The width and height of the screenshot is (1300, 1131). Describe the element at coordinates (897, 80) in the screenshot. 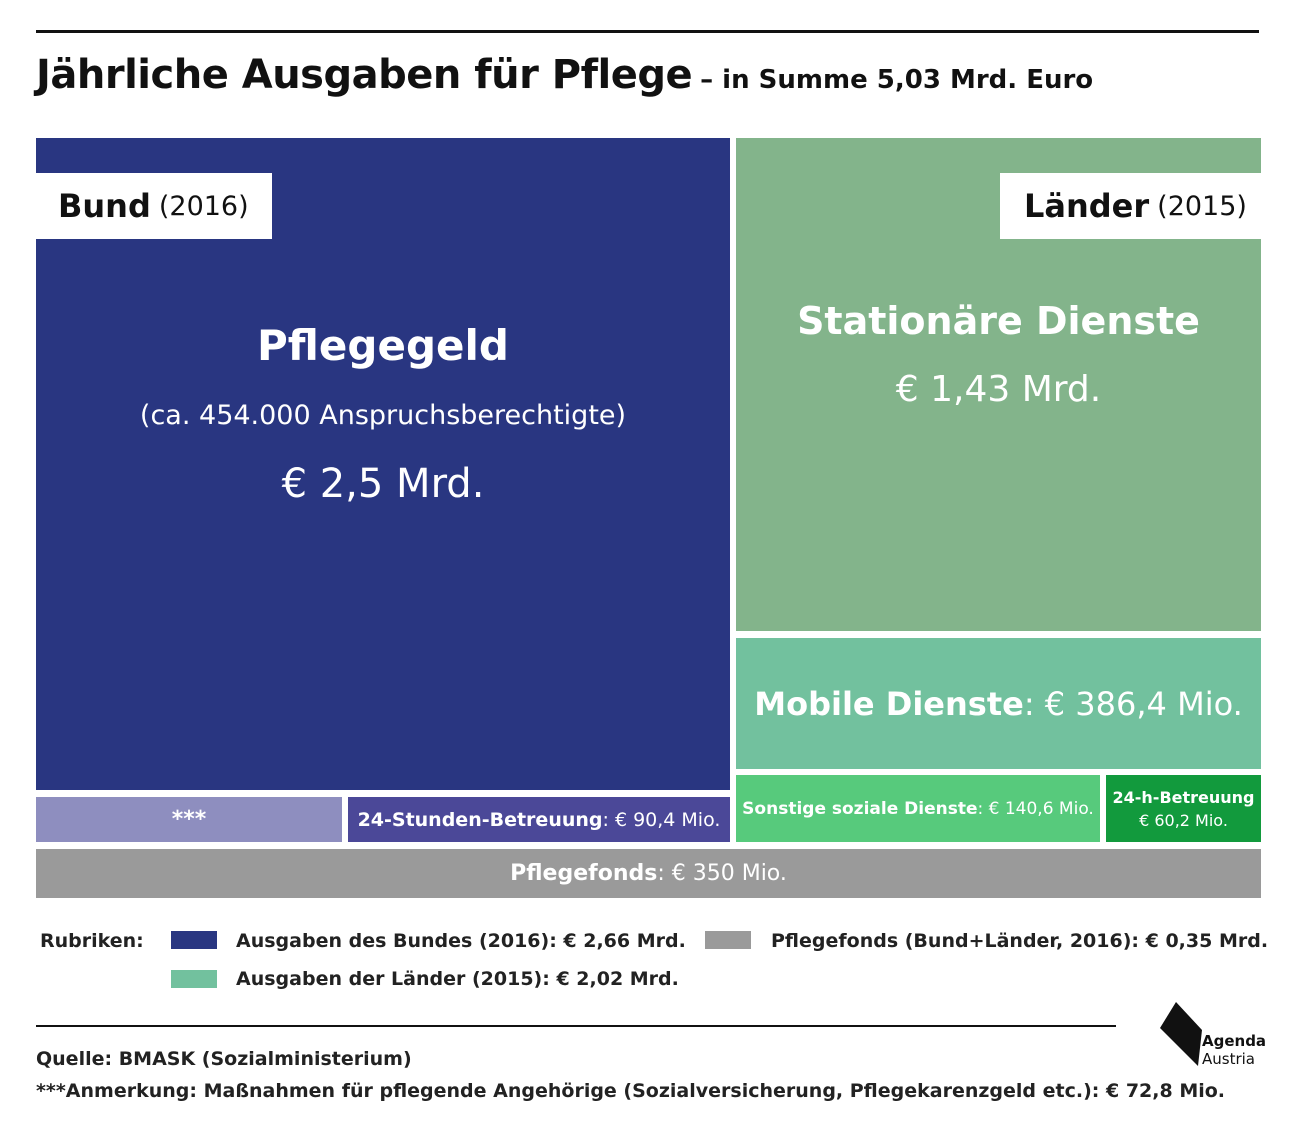

I see `chart-subtitle: – in Summe 5,03 Mrd. Euro` at that location.